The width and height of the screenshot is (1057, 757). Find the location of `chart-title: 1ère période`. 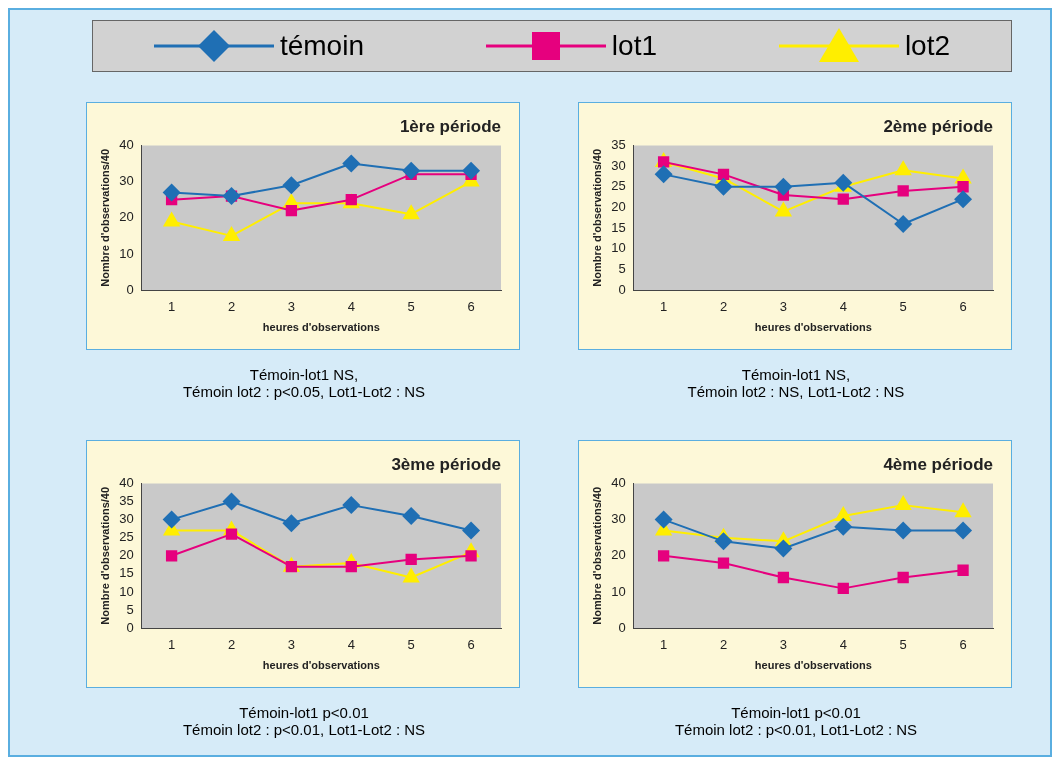

chart-title: 1ère période is located at coordinates (450, 126).